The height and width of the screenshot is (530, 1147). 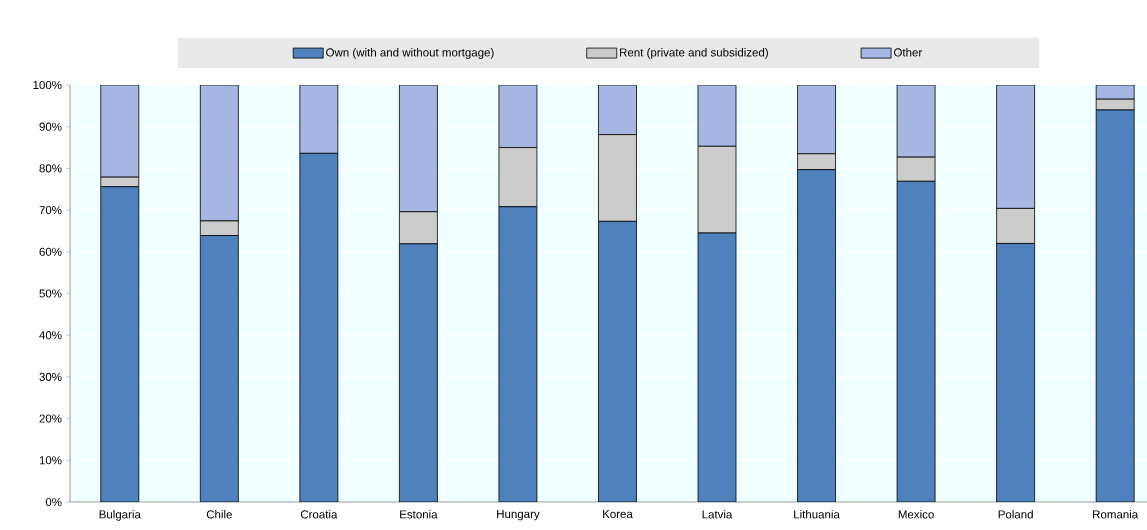 I want to click on x-tick-label: Mexico, so click(x=916, y=514).